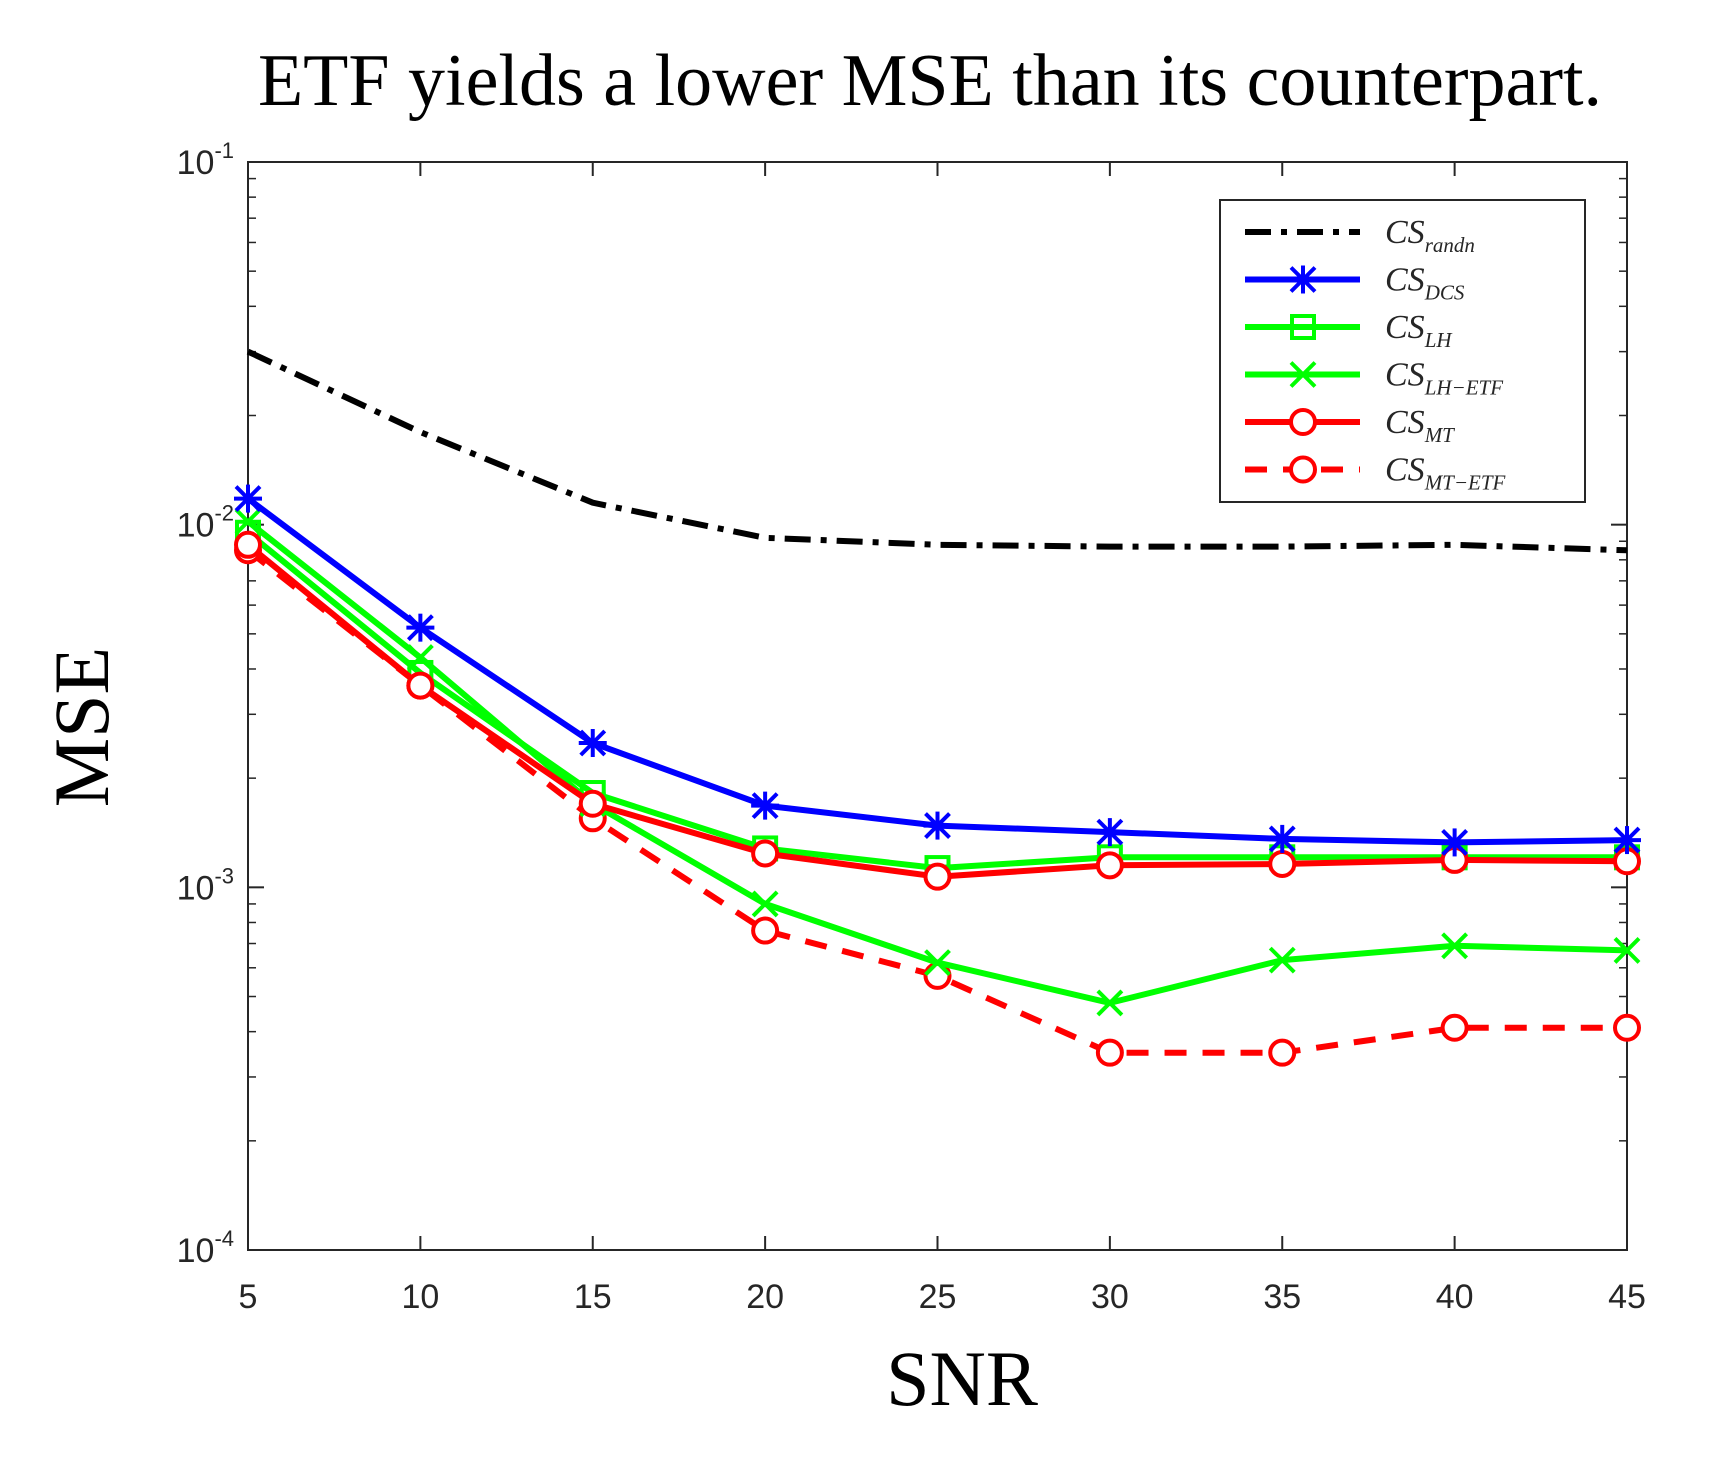  Describe the element at coordinates (938, 1297) in the screenshot. I see `x-tick-label: 25` at that location.